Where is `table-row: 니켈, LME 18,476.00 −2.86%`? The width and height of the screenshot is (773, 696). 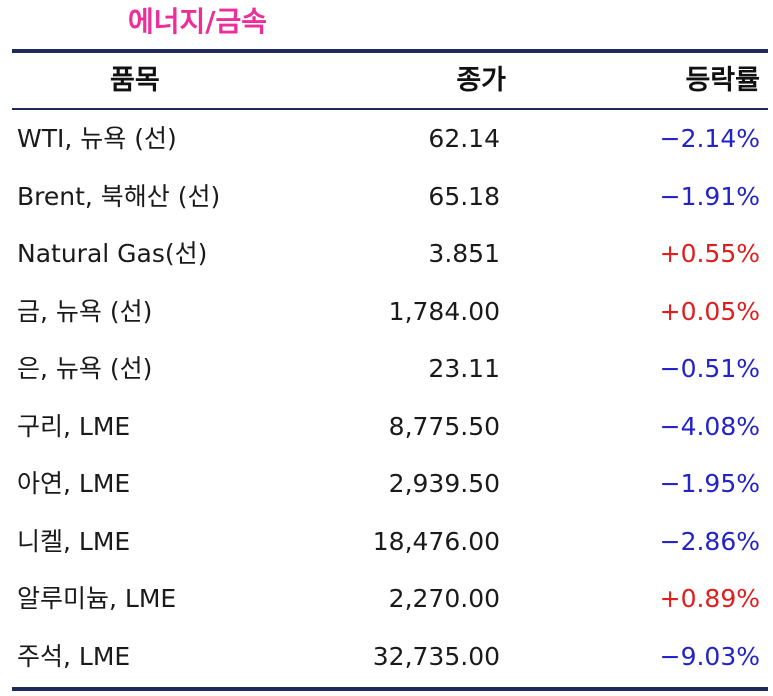 table-row: 니켈, LME 18,476.00 −2.86% is located at coordinates (390, 542).